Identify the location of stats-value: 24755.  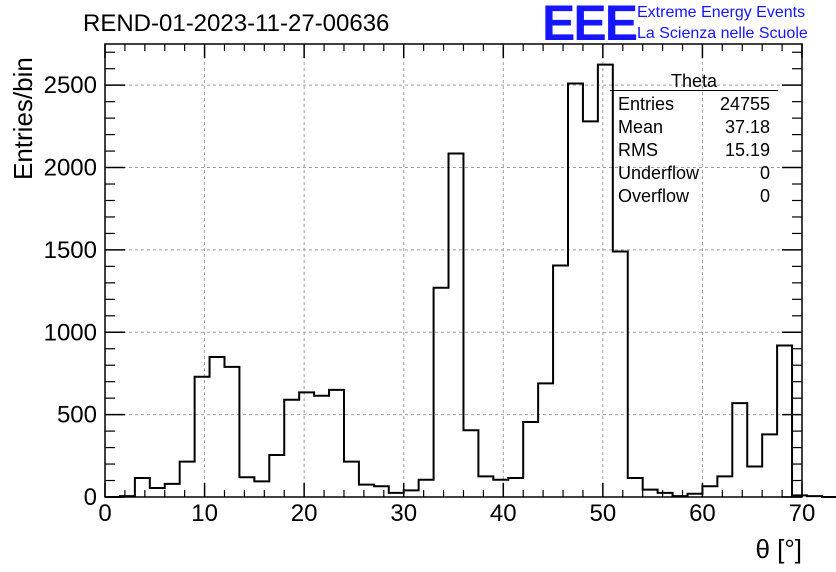
(744, 104).